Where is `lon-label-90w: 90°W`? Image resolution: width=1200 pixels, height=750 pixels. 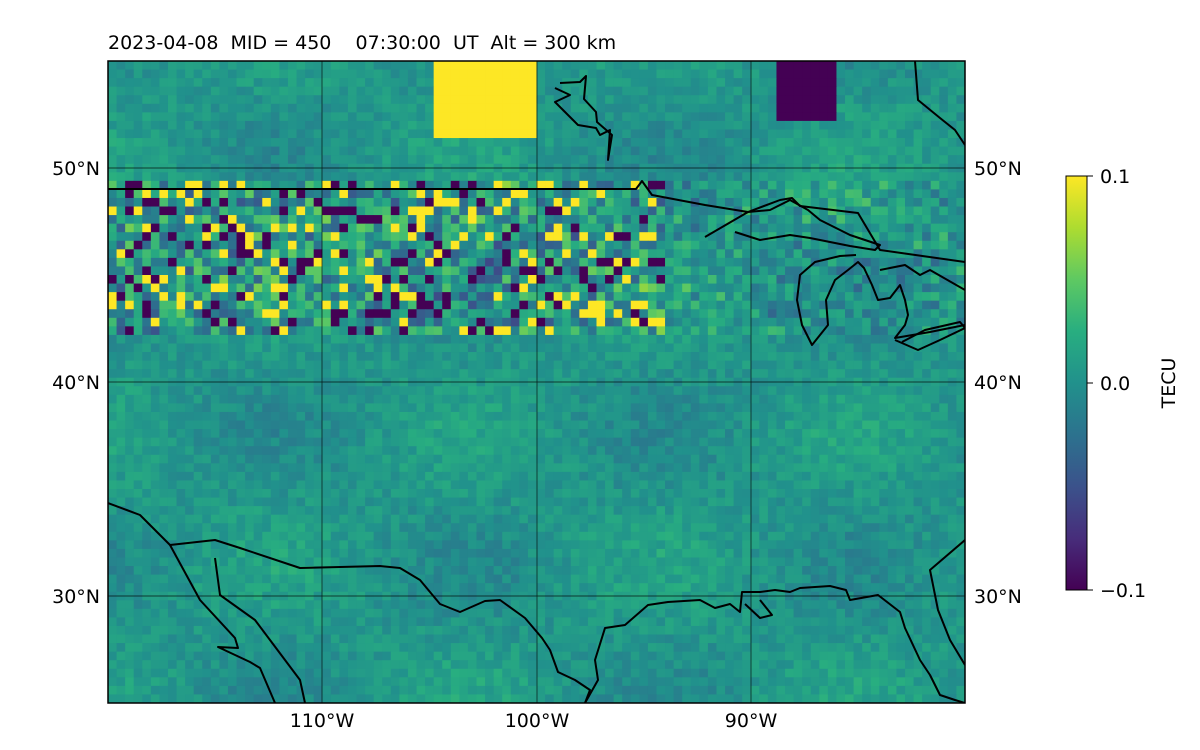
lon-label-90w: 90°W is located at coordinates (751, 721).